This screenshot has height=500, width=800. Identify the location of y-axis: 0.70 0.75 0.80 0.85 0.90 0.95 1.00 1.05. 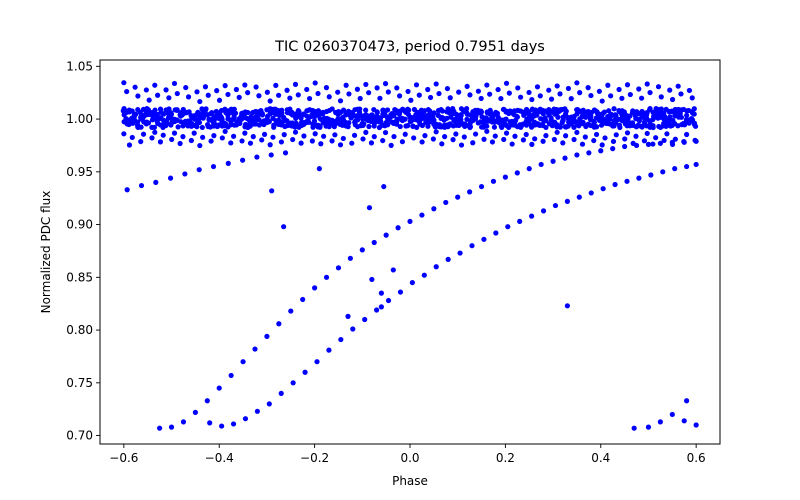
(83, 251).